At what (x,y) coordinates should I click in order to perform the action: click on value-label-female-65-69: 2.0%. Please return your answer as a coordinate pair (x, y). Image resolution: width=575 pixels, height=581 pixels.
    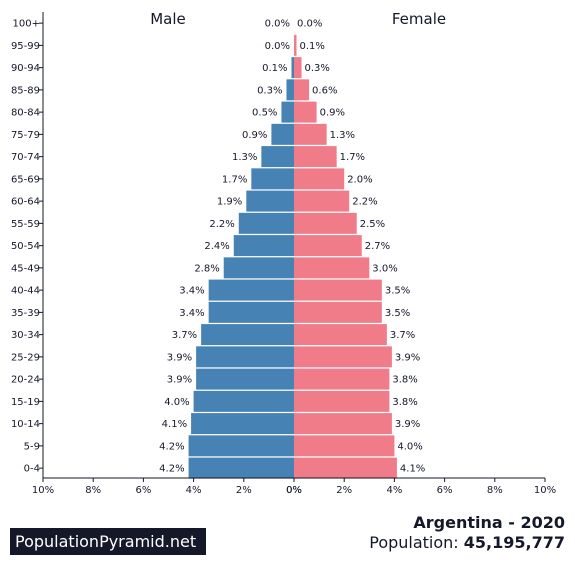
    Looking at the image, I should click on (359, 179).